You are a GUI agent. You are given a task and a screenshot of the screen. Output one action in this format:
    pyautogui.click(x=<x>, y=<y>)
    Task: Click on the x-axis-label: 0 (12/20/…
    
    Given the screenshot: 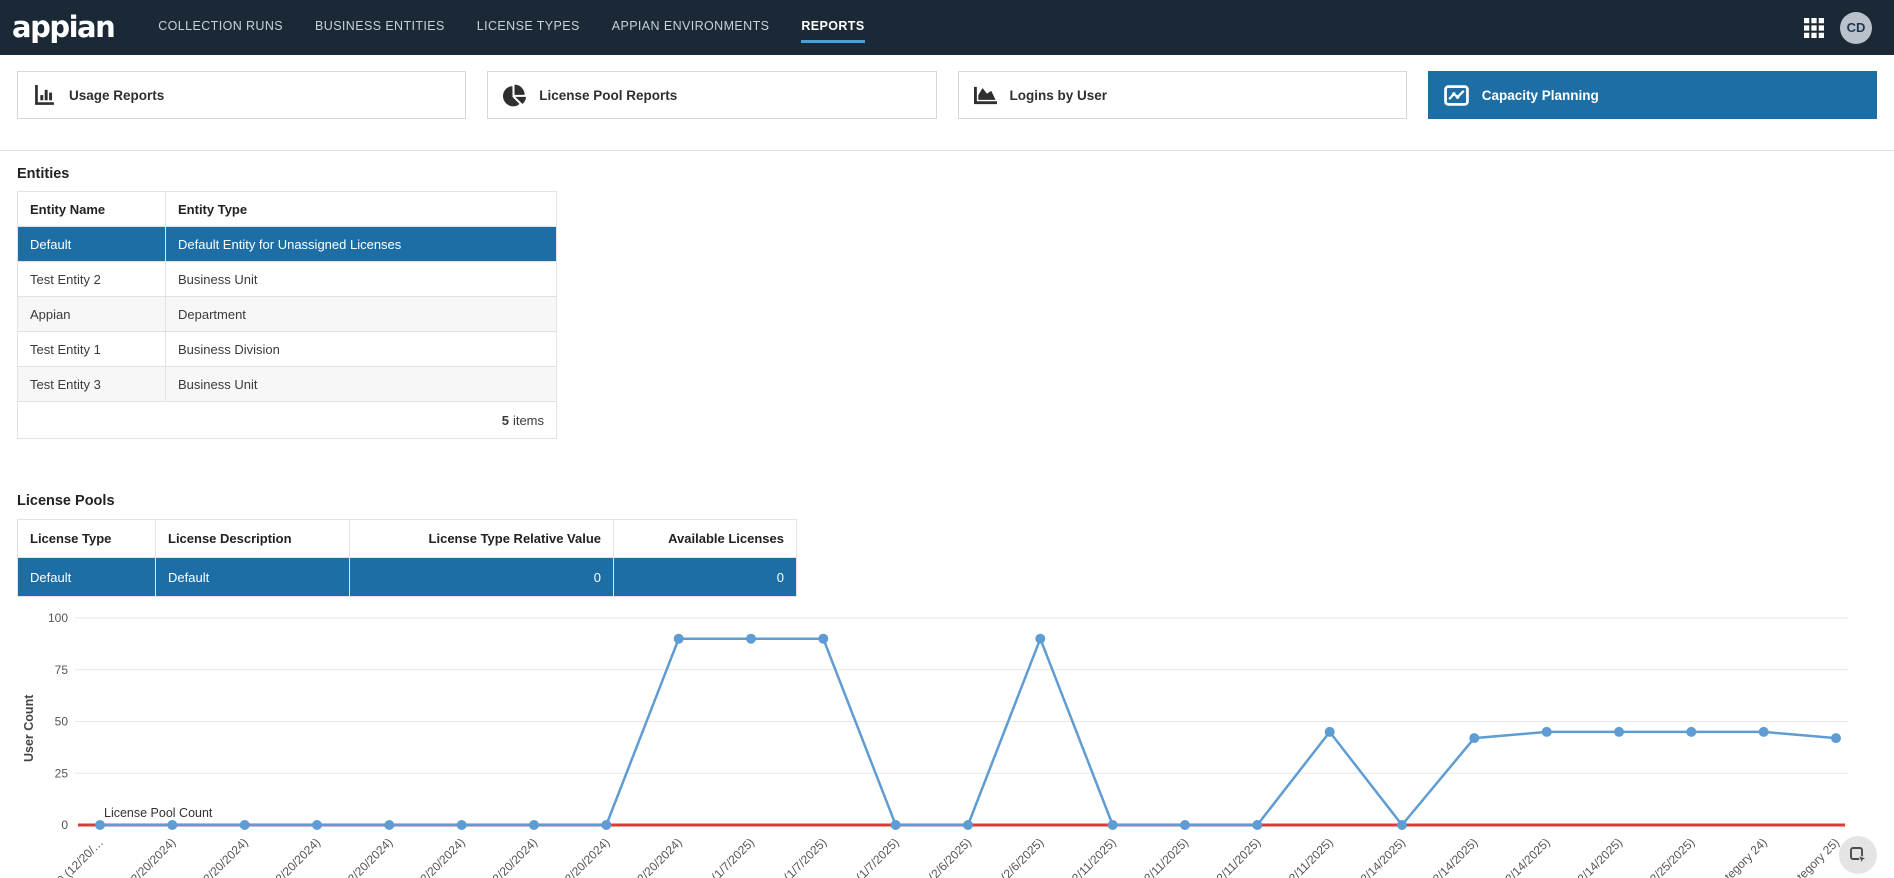 What is the action you would take?
    pyautogui.click(x=80, y=856)
    